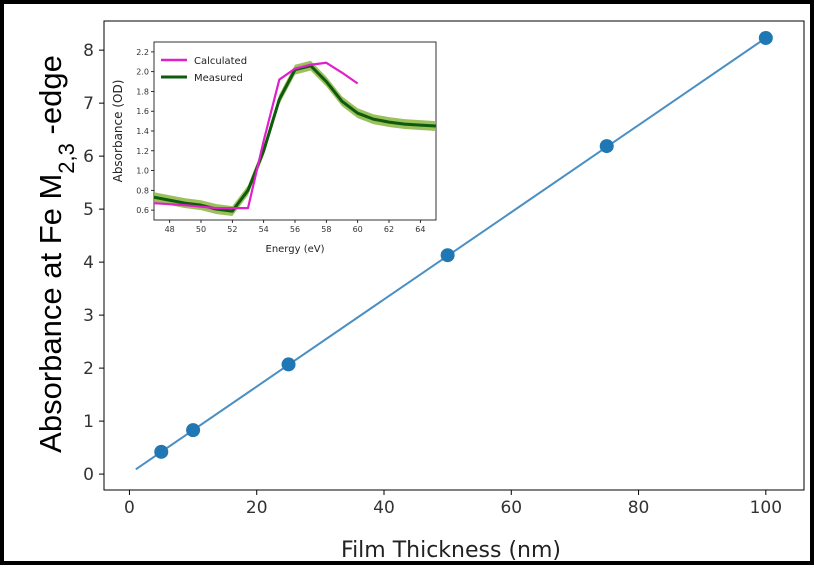 This screenshot has width=814, height=569. Describe the element at coordinates (264, 229) in the screenshot. I see `inset-x-tick-label: 54` at that location.